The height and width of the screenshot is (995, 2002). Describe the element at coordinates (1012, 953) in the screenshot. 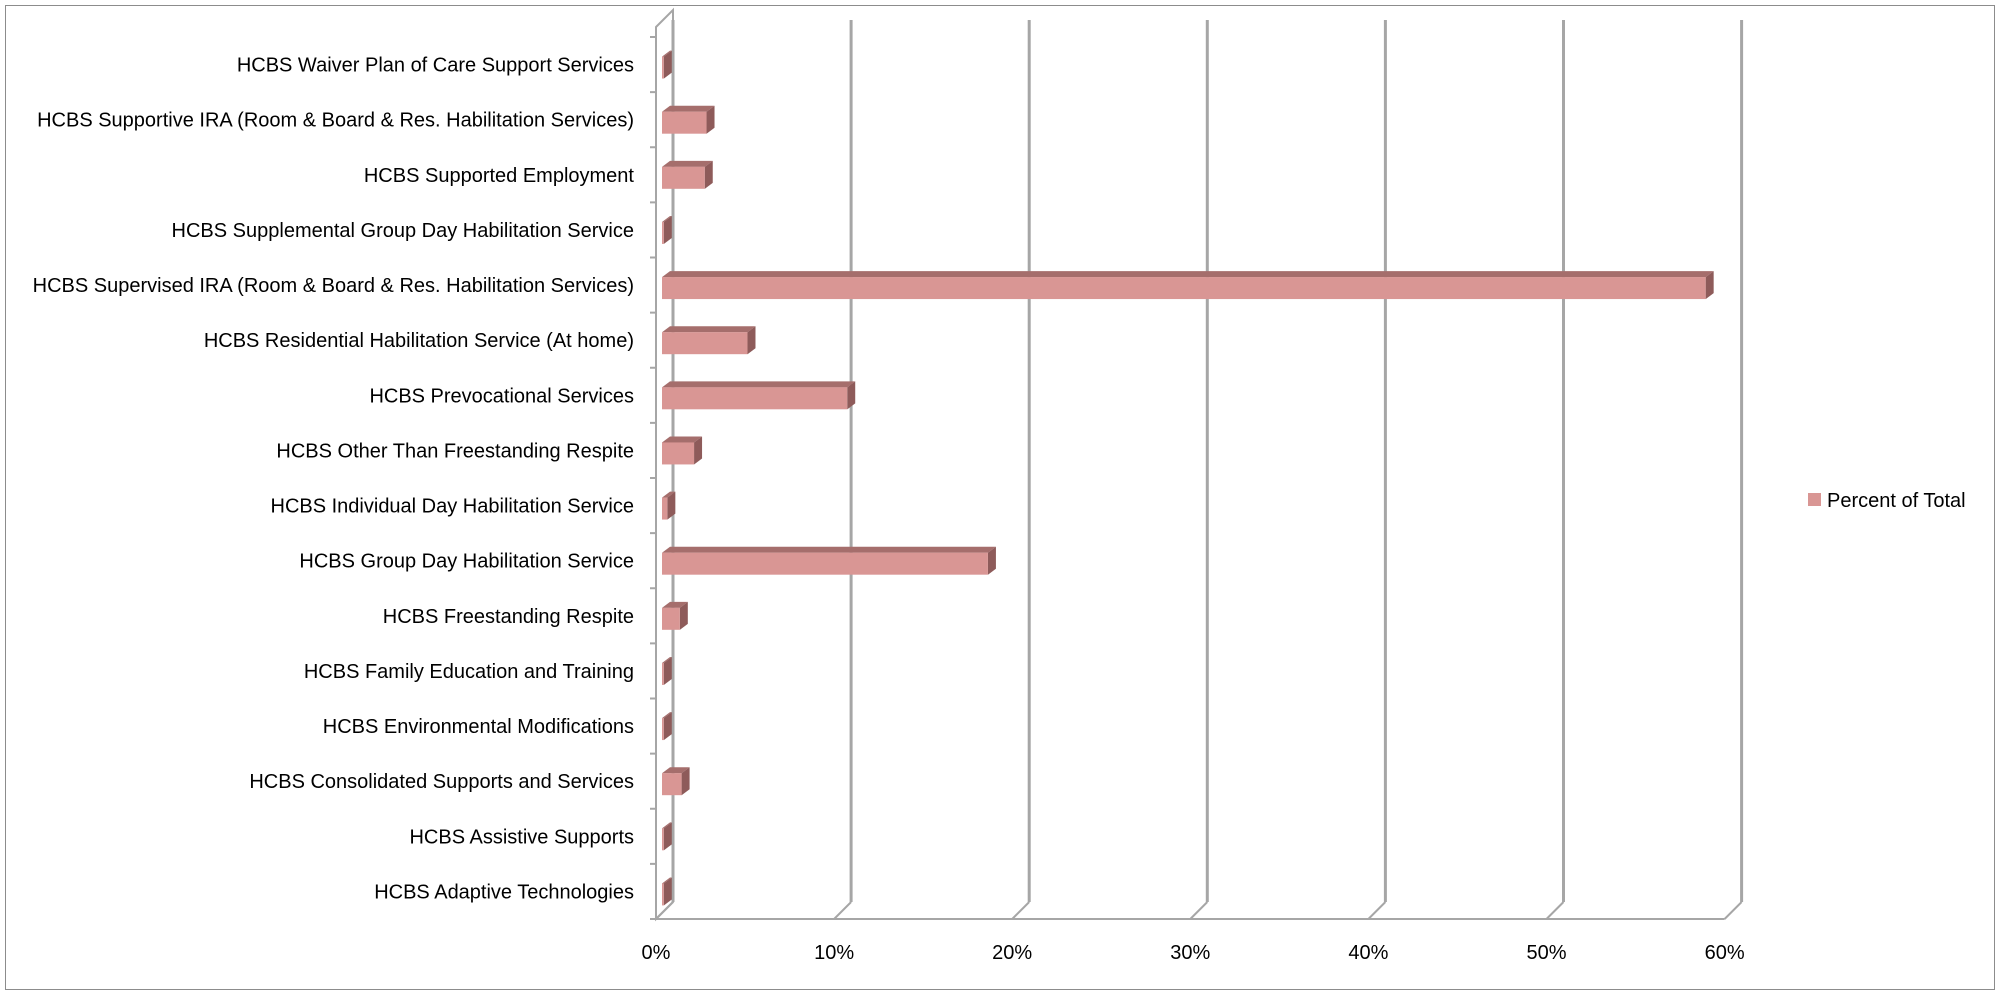

I see `x-tick-label: 20%` at that location.